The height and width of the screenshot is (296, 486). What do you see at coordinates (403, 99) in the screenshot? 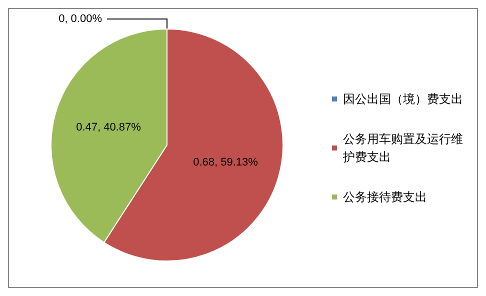
I see `legend-label: 因公出国（境）费支出` at bounding box center [403, 99].